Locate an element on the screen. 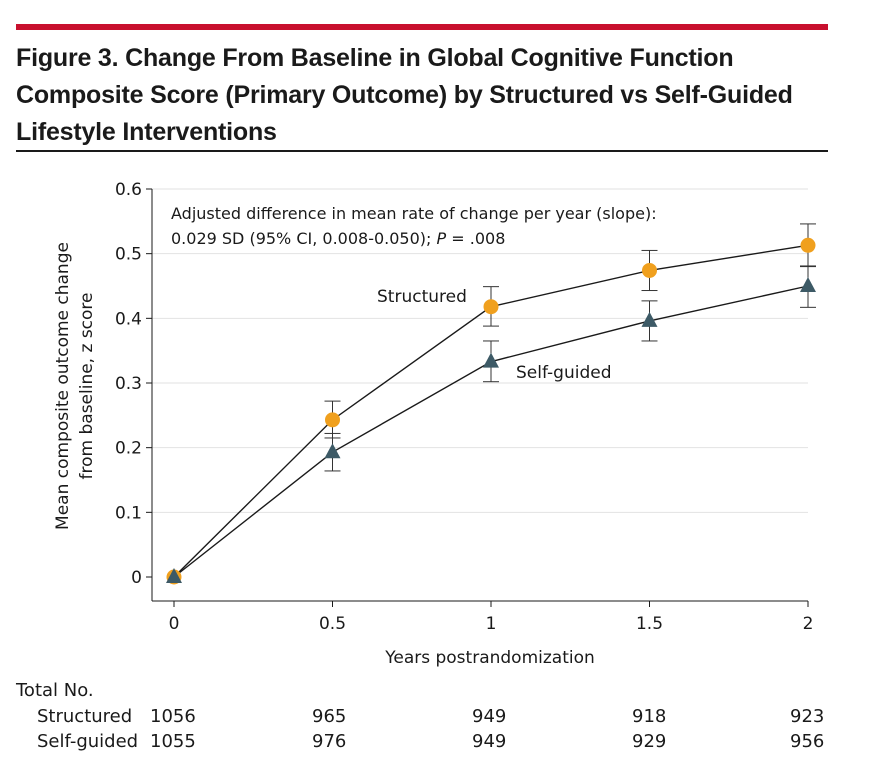  top-accent-rule is located at coordinates (422, 27).